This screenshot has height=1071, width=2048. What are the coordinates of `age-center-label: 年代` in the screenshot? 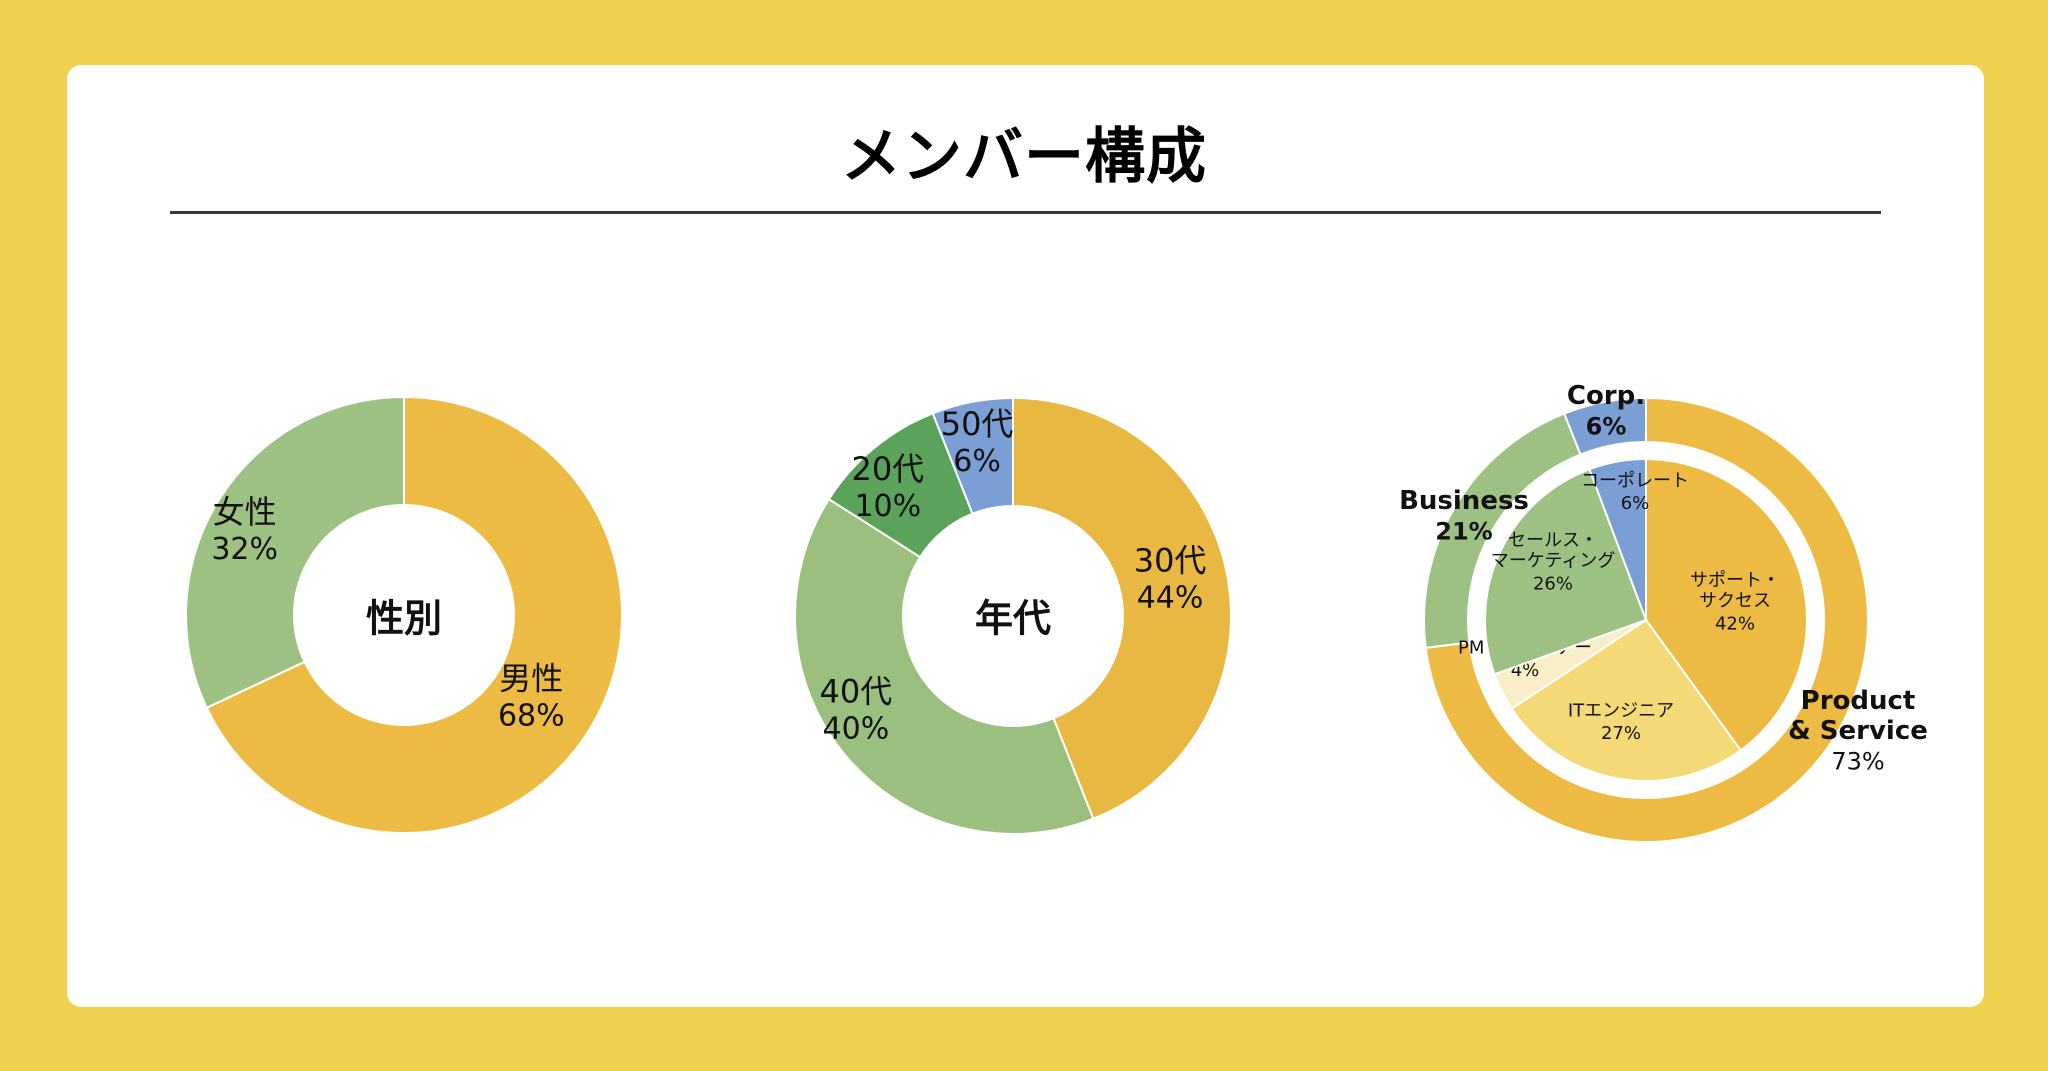 It's located at (1013, 618).